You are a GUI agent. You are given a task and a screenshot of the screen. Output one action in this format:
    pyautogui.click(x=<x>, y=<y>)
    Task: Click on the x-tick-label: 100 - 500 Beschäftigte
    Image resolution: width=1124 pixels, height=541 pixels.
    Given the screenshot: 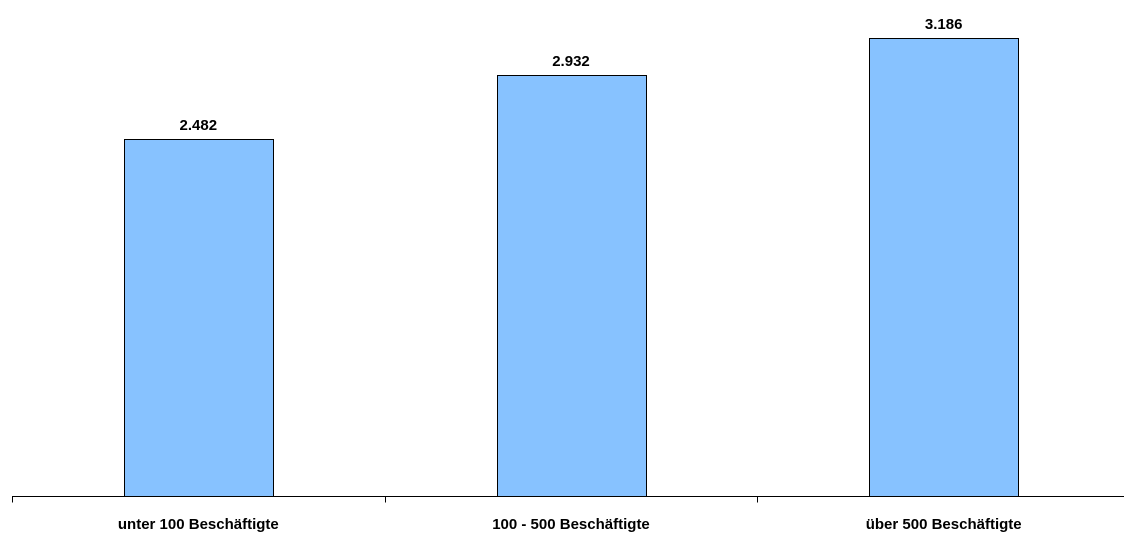 What is the action you would take?
    pyautogui.click(x=571, y=524)
    